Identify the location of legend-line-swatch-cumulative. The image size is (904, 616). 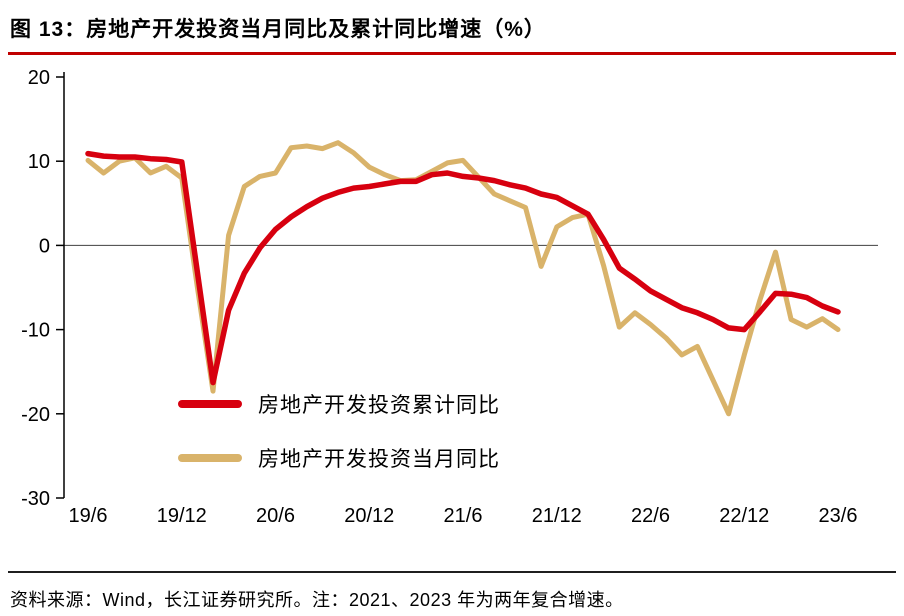
(210, 404).